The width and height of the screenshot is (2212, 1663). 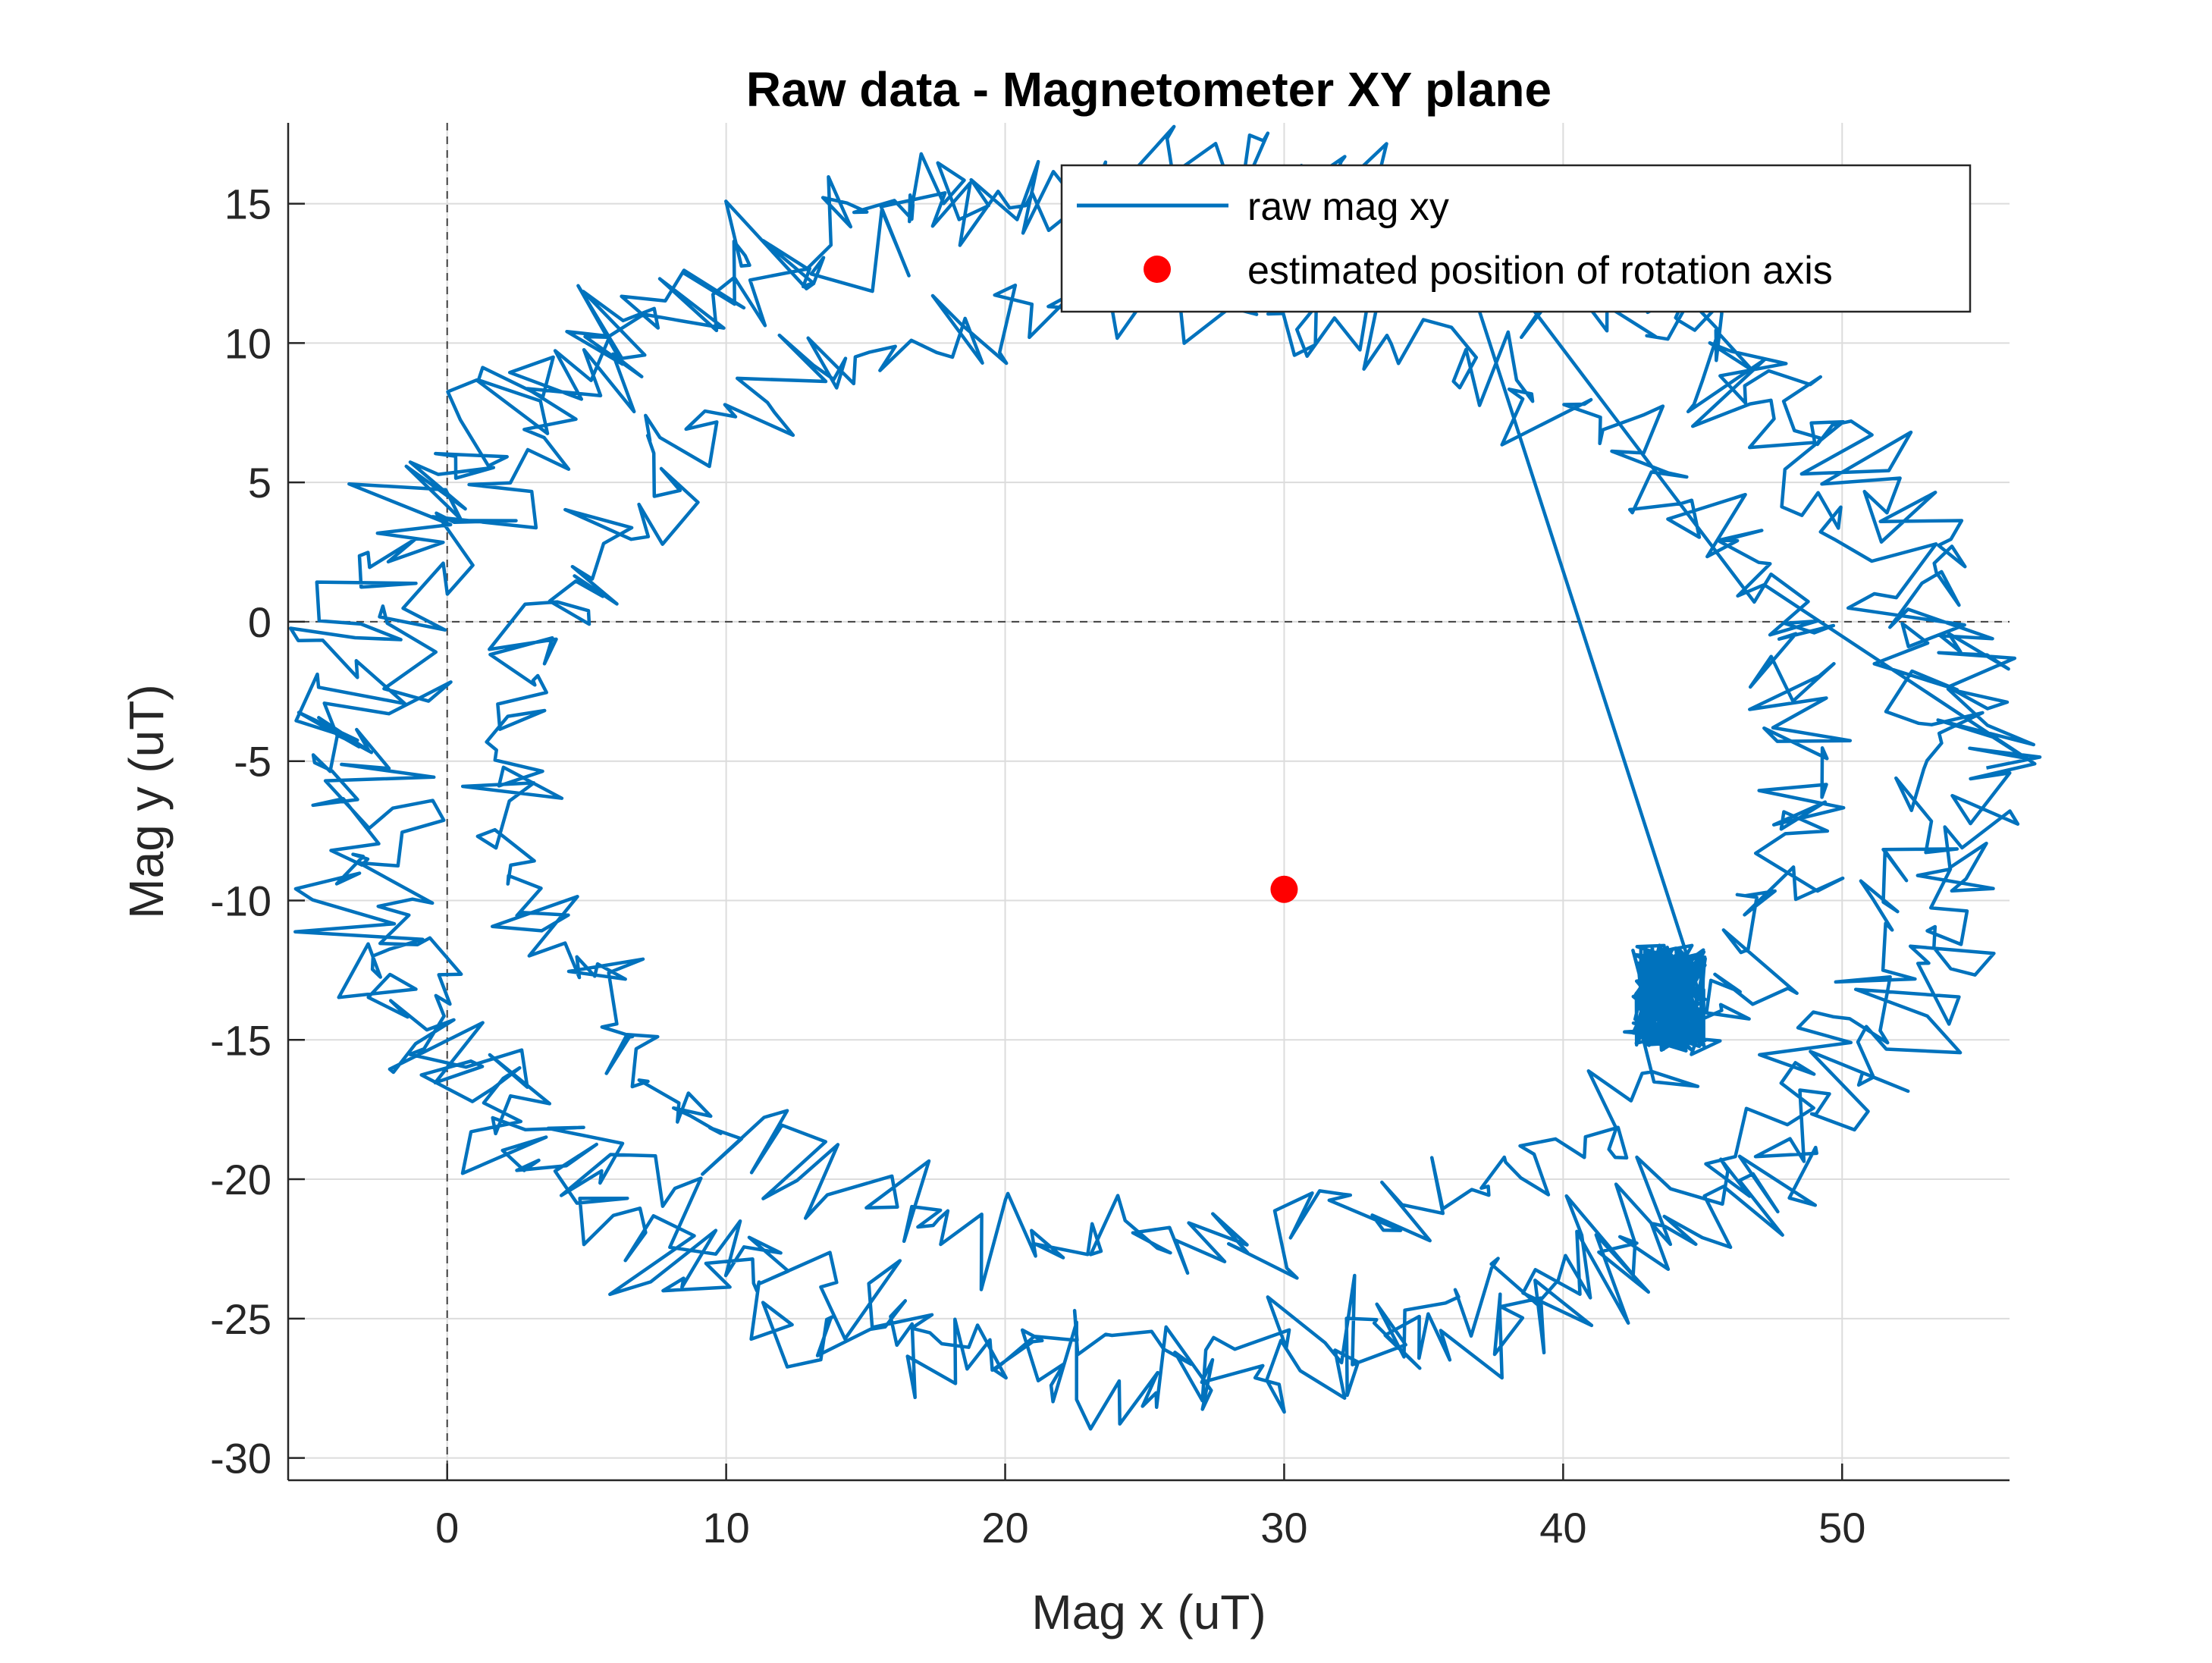 What do you see at coordinates (240, 1319) in the screenshot?
I see `y-tick-label: -25` at bounding box center [240, 1319].